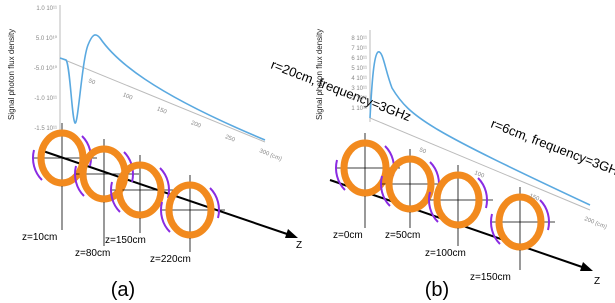  What do you see at coordinates (92, 253) in the screenshot?
I see `z-label: z=80cm` at bounding box center [92, 253].